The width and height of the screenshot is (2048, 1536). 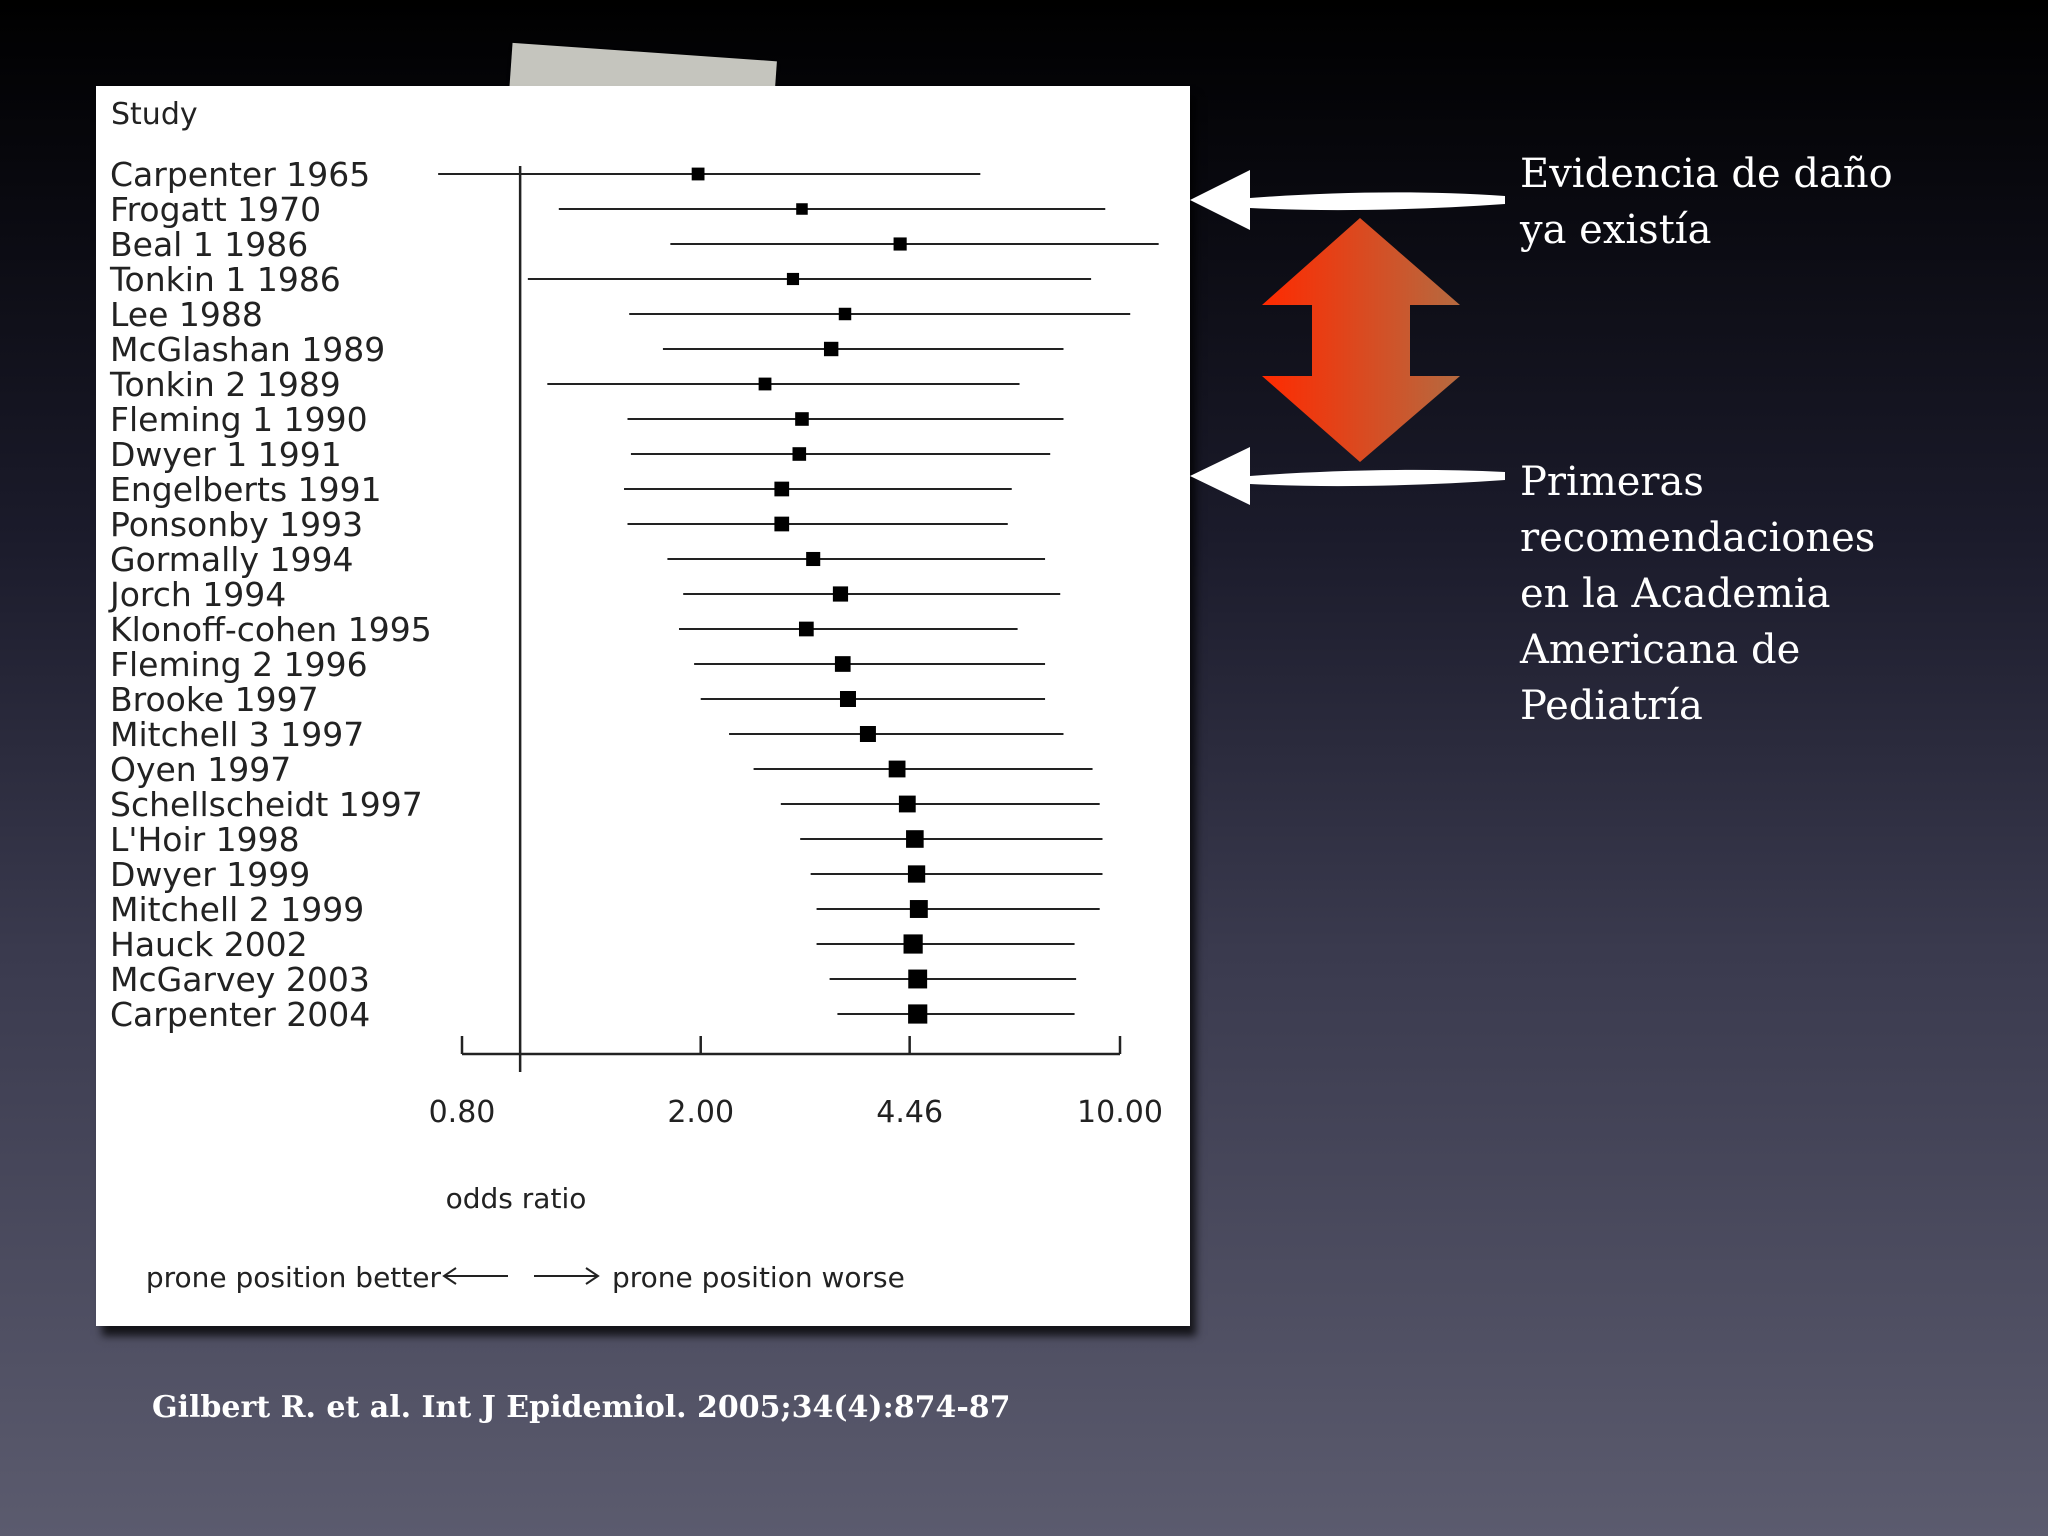 I want to click on x-tick-label: 10.00, so click(x=1120, y=1112).